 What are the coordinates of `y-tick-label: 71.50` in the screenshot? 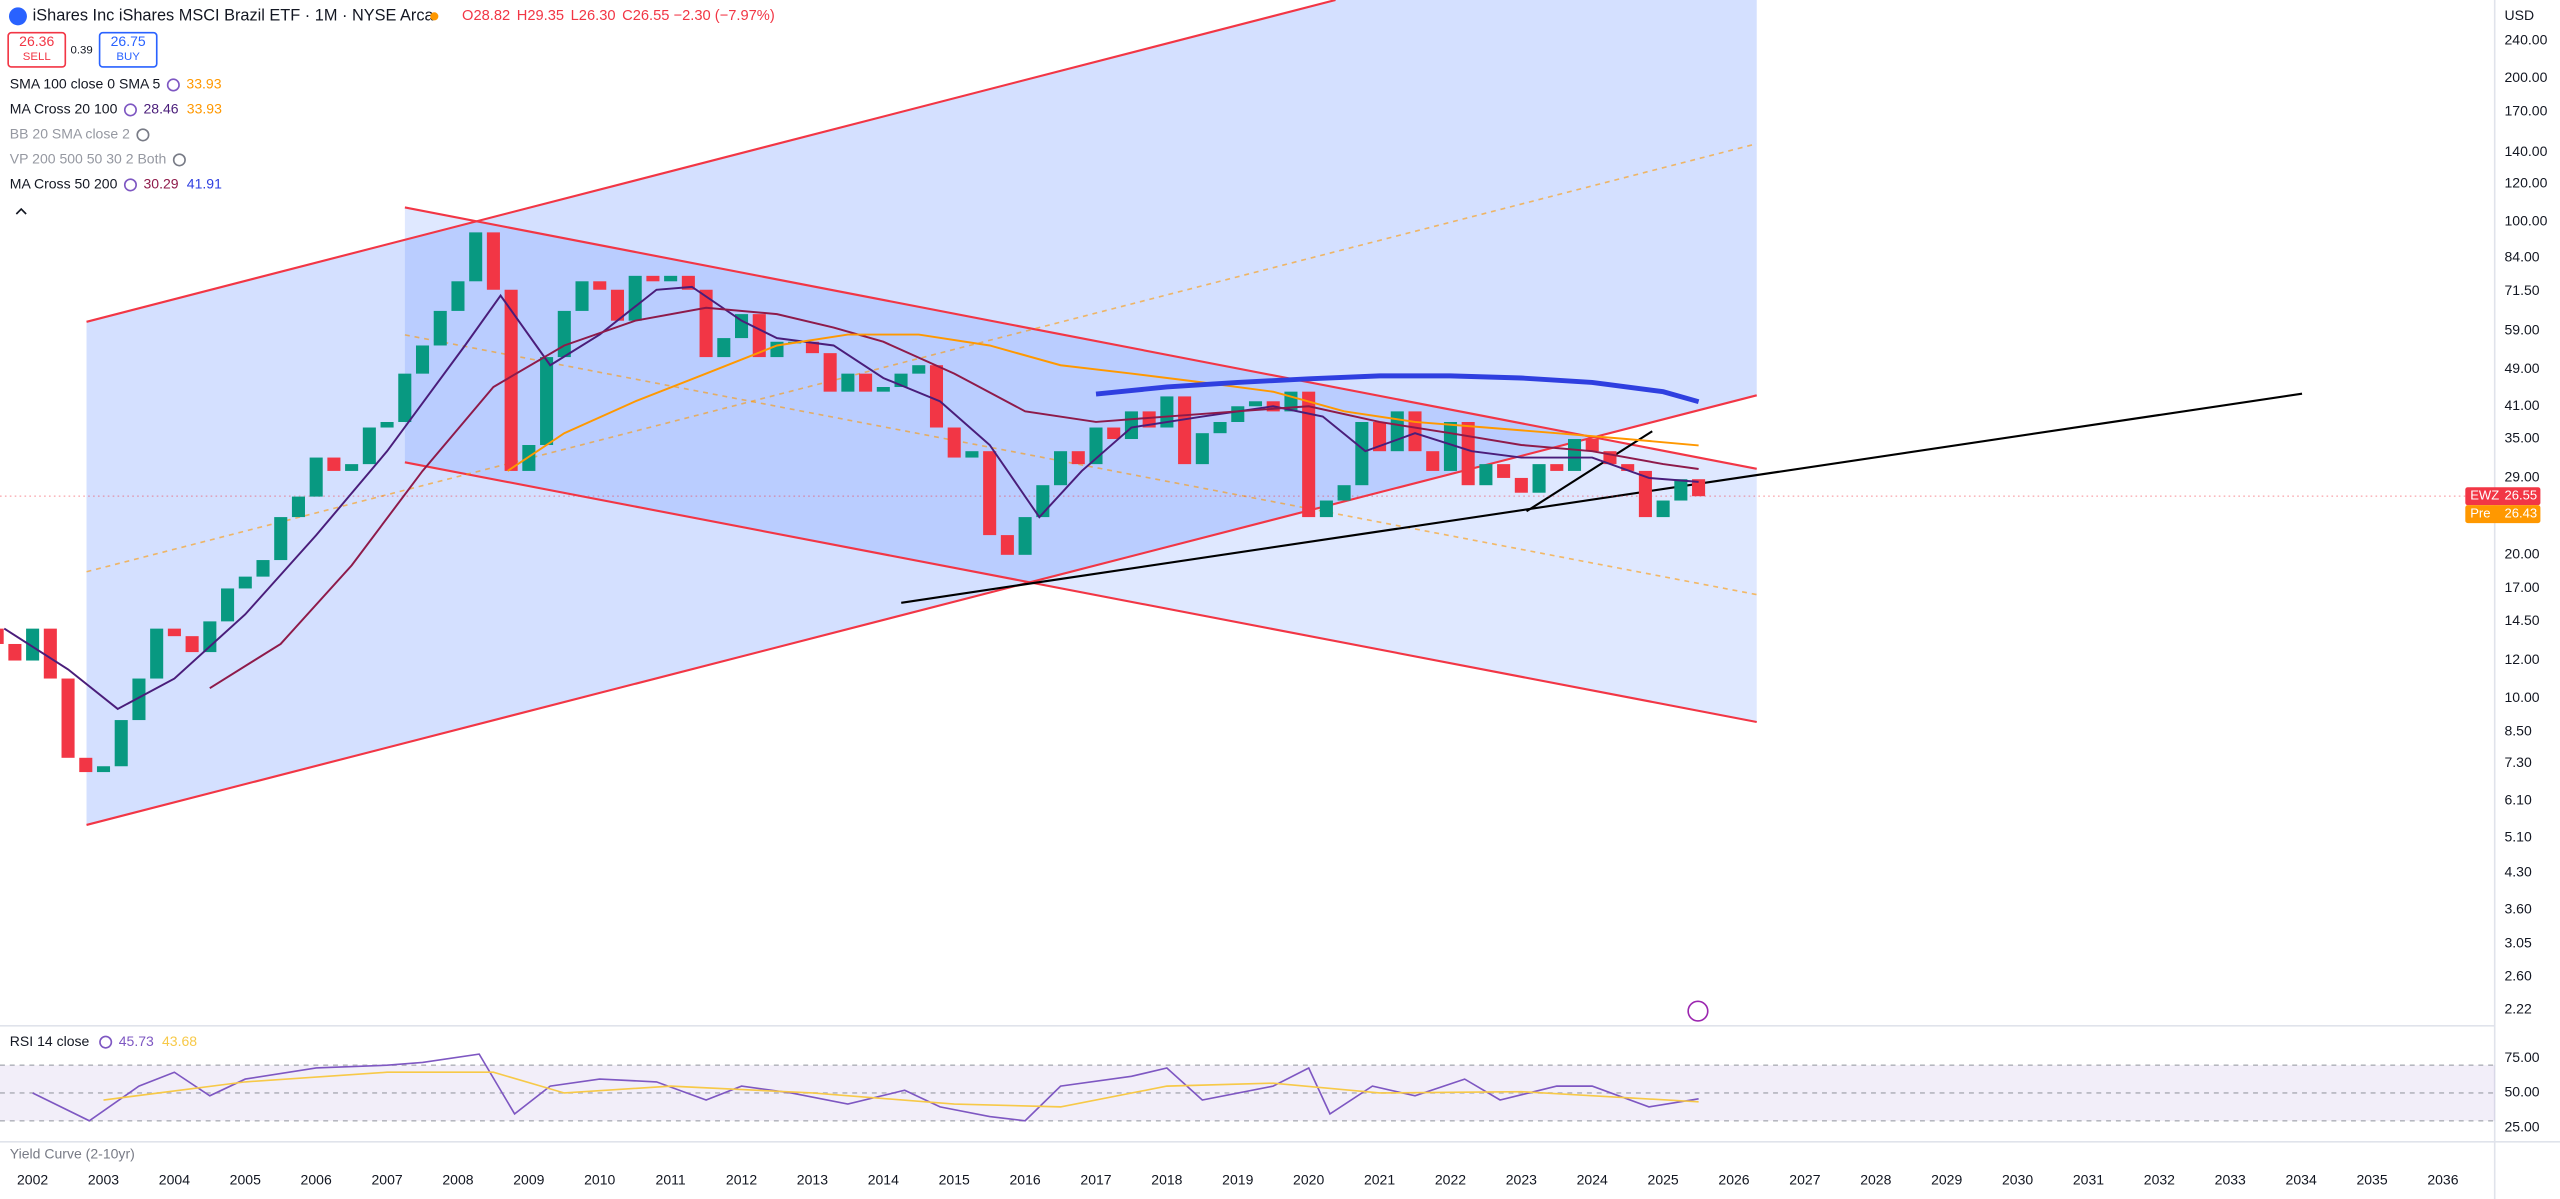 It's located at (2521, 290).